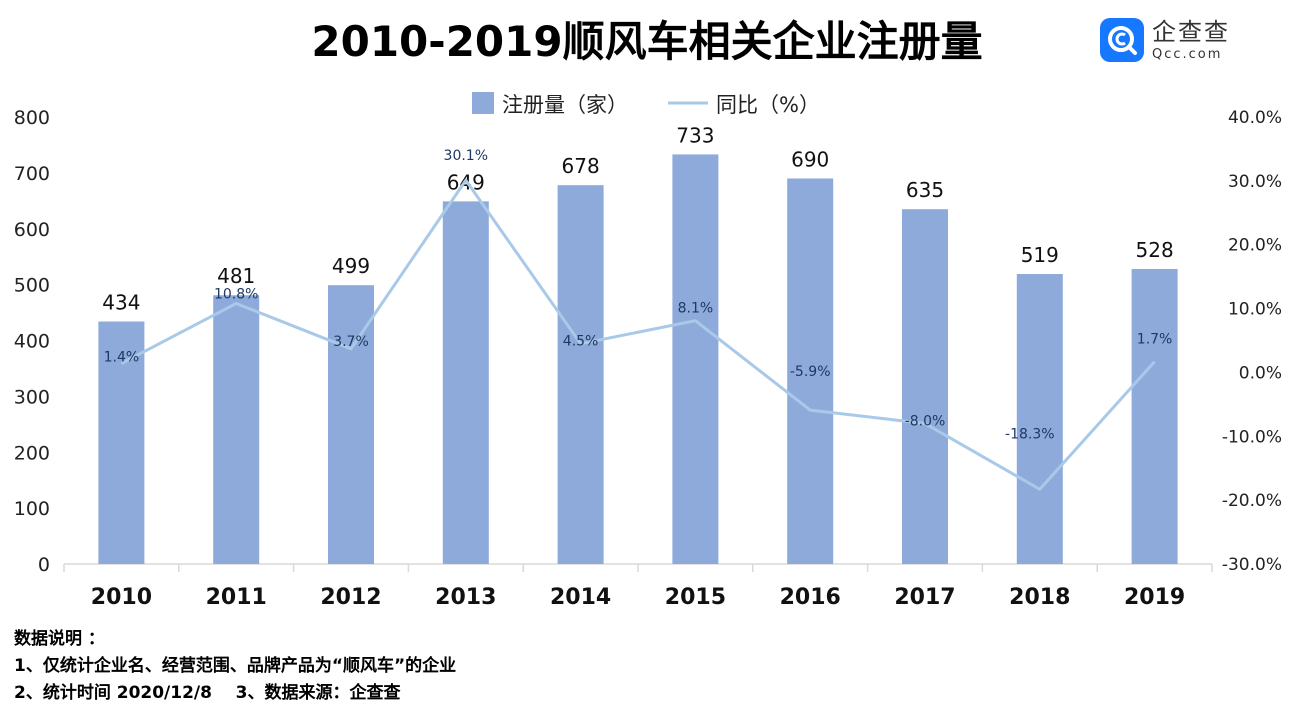 Image resolution: width=1294 pixels, height=720 pixels. What do you see at coordinates (1154, 597) in the screenshot?
I see `x-category-label: 2019` at bounding box center [1154, 597].